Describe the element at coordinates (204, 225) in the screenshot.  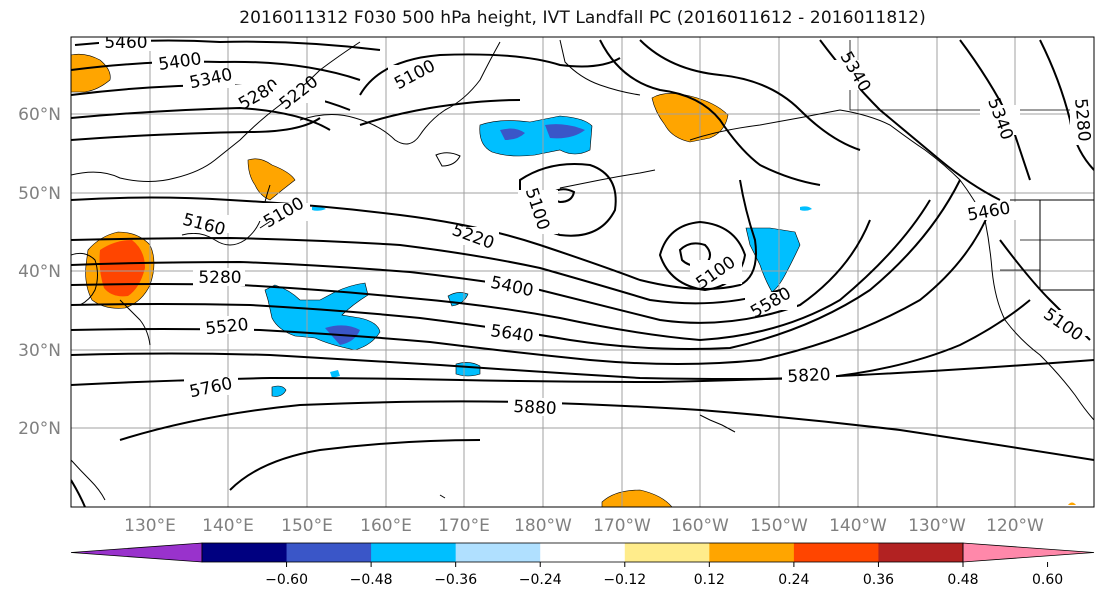
I see `contour-label: 5160` at that location.